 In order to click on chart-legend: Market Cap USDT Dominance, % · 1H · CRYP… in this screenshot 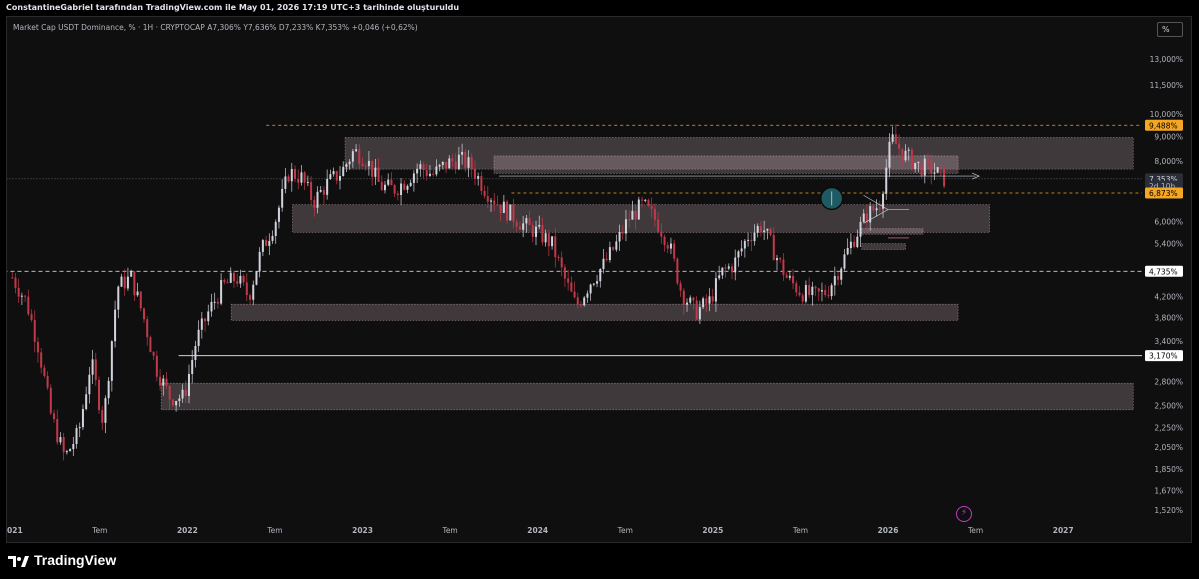, I will do `click(215, 27)`.